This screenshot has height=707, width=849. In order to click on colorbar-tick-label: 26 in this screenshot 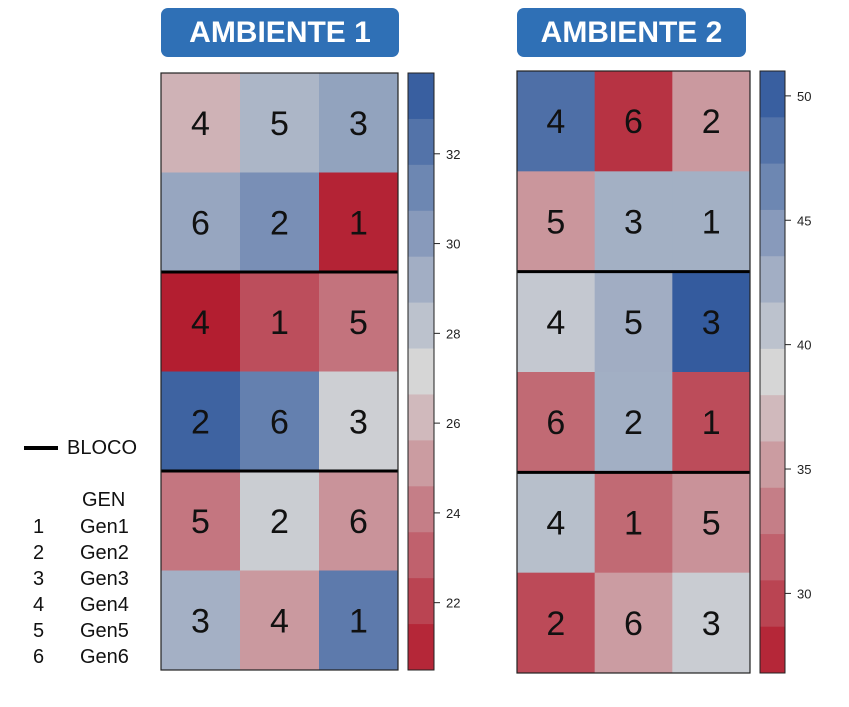, I will do `click(453, 423)`.